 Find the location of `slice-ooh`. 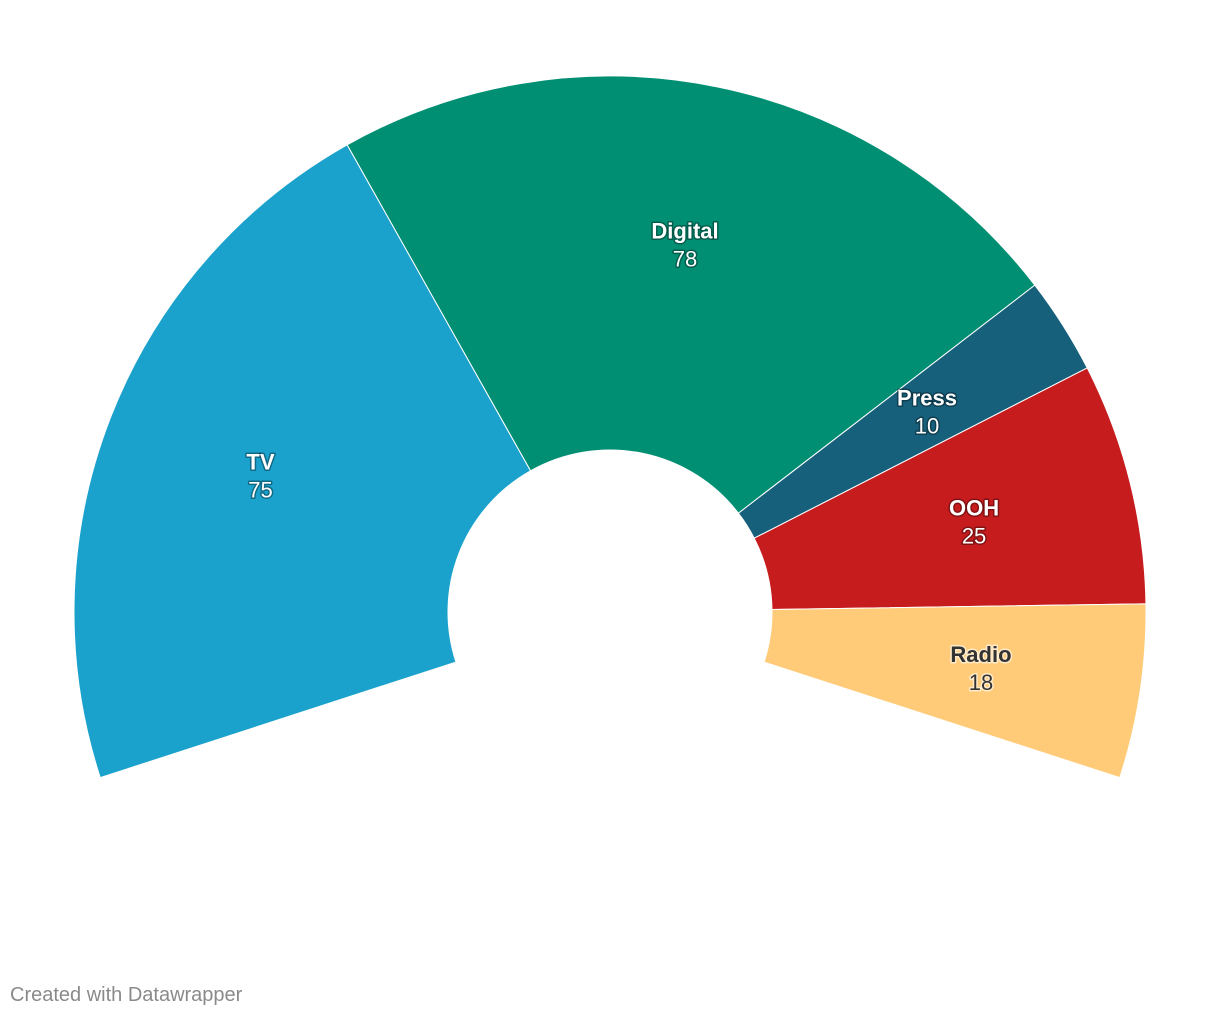

slice-ooh is located at coordinates (950, 489).